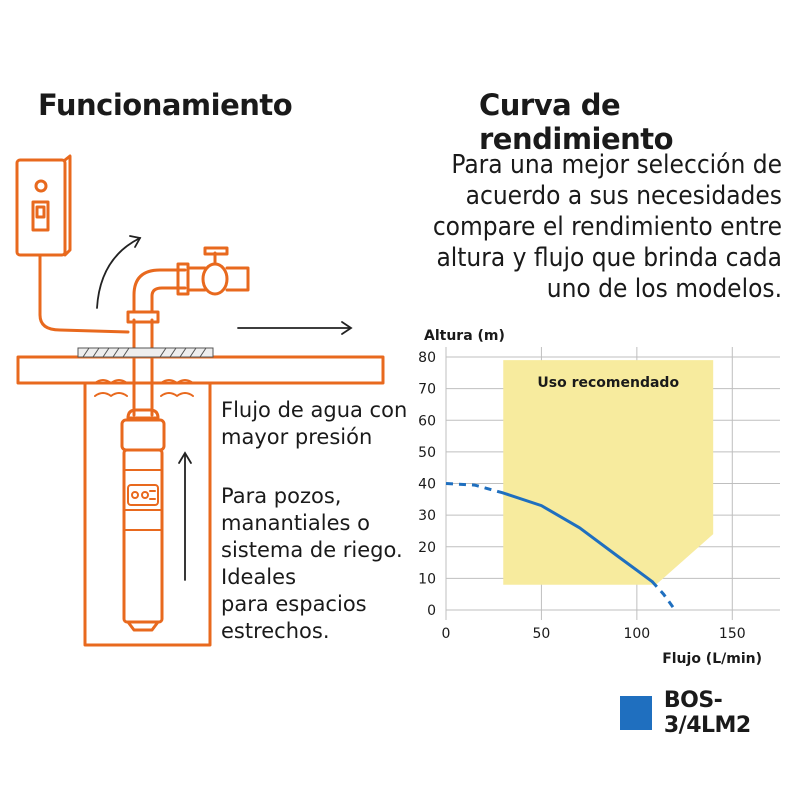 Image resolution: width=800 pixels, height=800 pixels. I want to click on ground-hatching, so click(145, 352).